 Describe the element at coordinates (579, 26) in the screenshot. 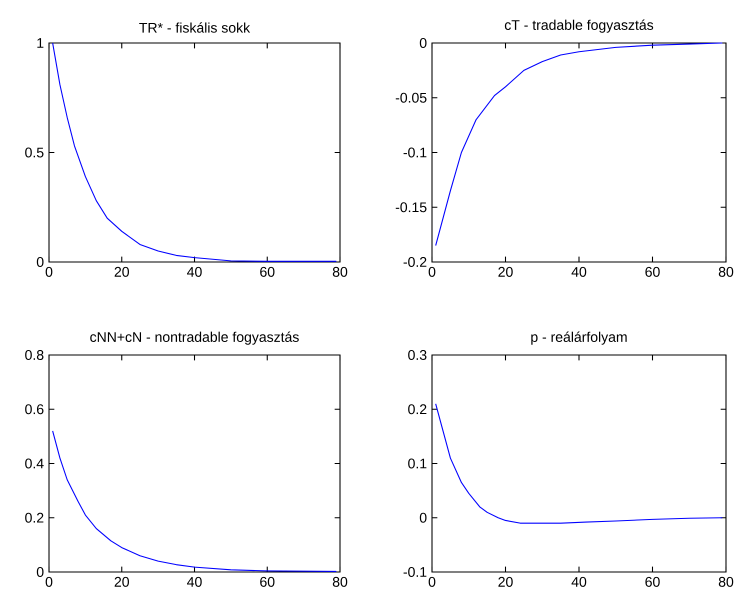

I see `chart-title: cT - tradable fogyasztás` at that location.